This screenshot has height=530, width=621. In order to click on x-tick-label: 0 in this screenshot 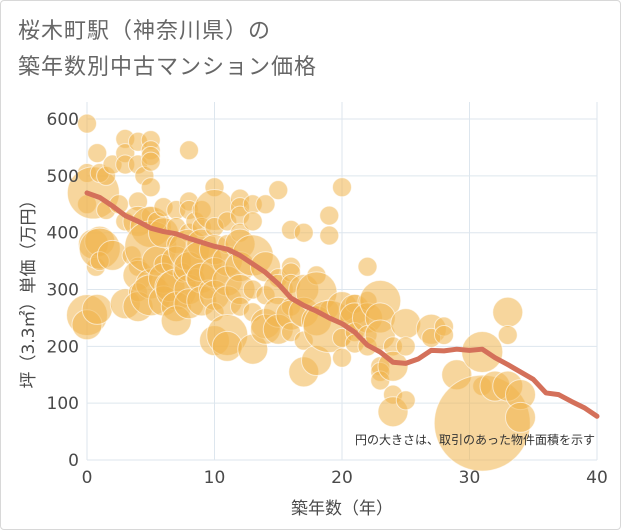, I will do `click(87, 478)`.